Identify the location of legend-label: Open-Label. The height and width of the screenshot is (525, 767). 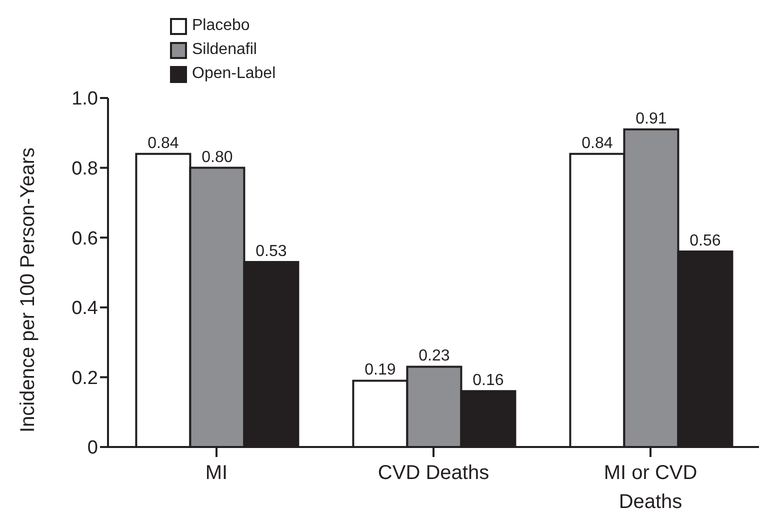
(234, 74).